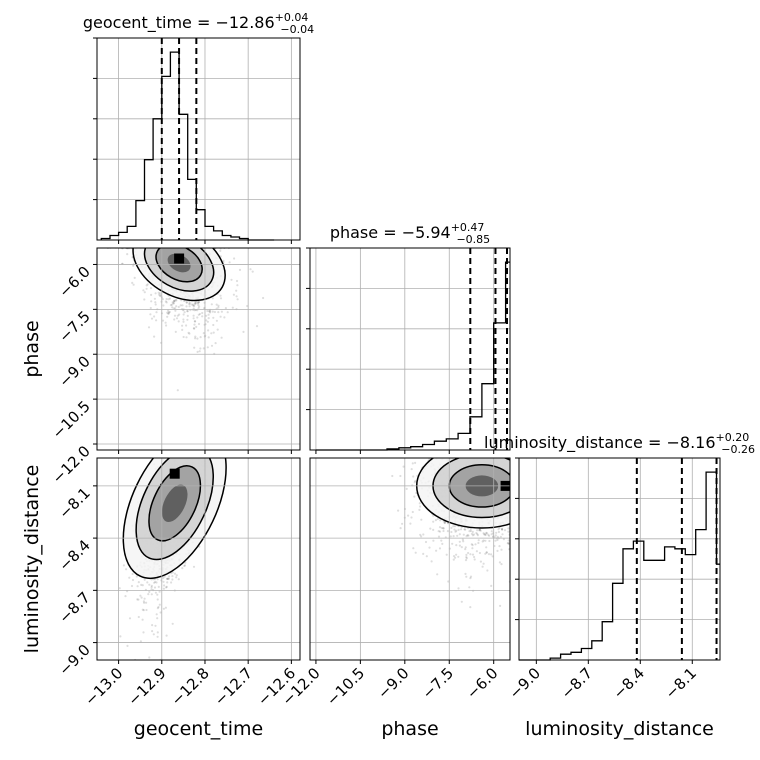 This screenshot has width=760, height=760. Describe the element at coordinates (197, 140) in the screenshot. I see `panel-geocent_time-geocent_time` at that location.